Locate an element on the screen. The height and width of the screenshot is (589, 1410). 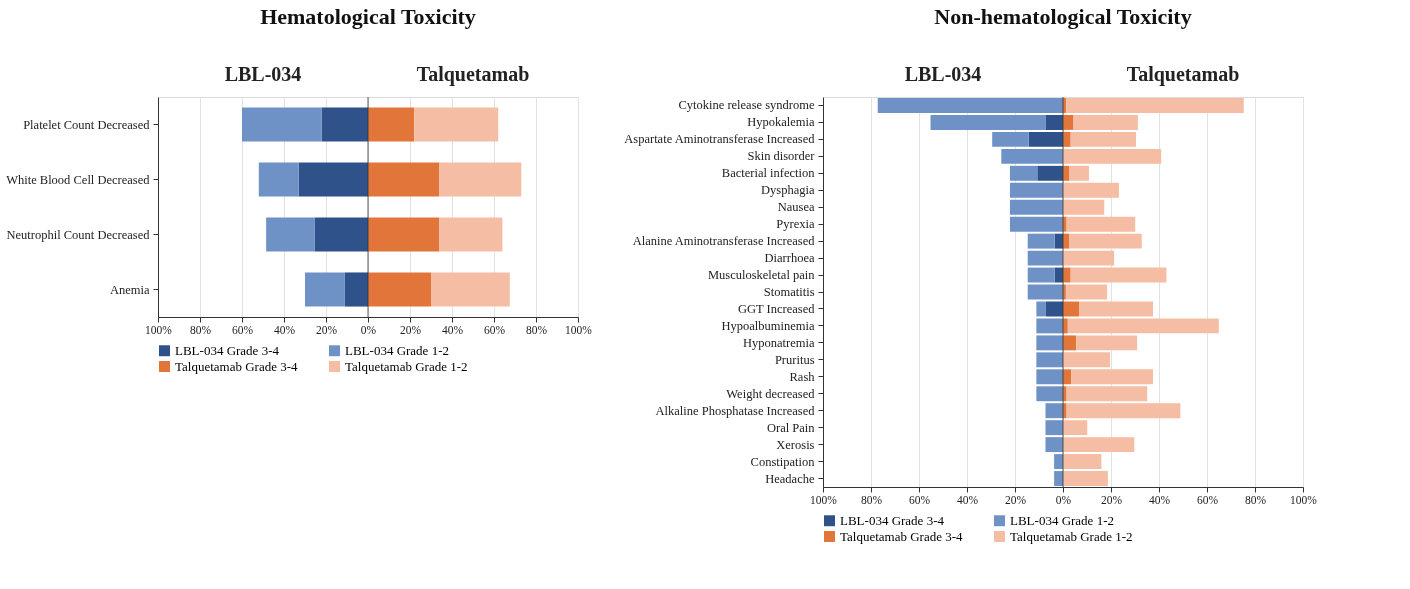
y-tick-label: Stomatitis is located at coordinates (789, 292).